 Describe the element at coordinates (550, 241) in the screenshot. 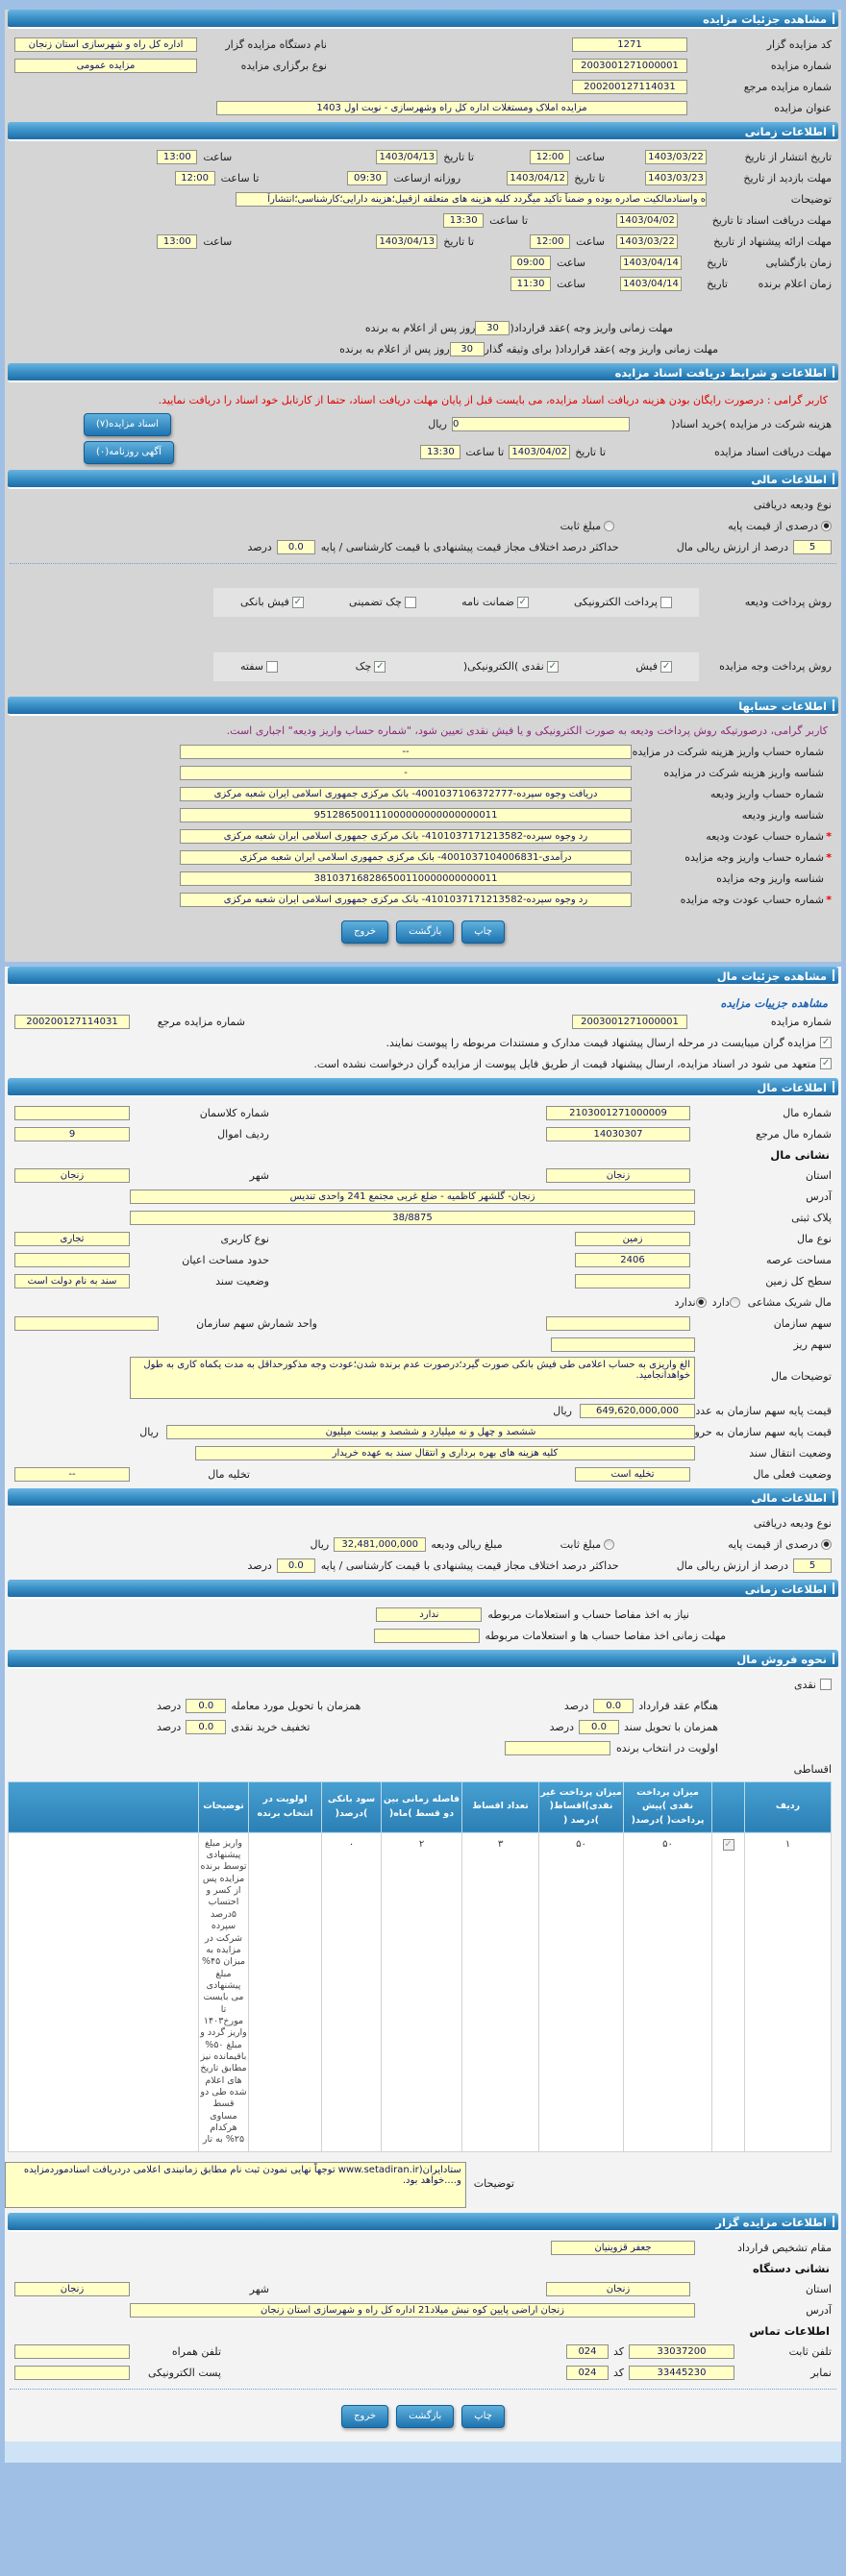

I see `offer-time-field: 12:00` at that location.